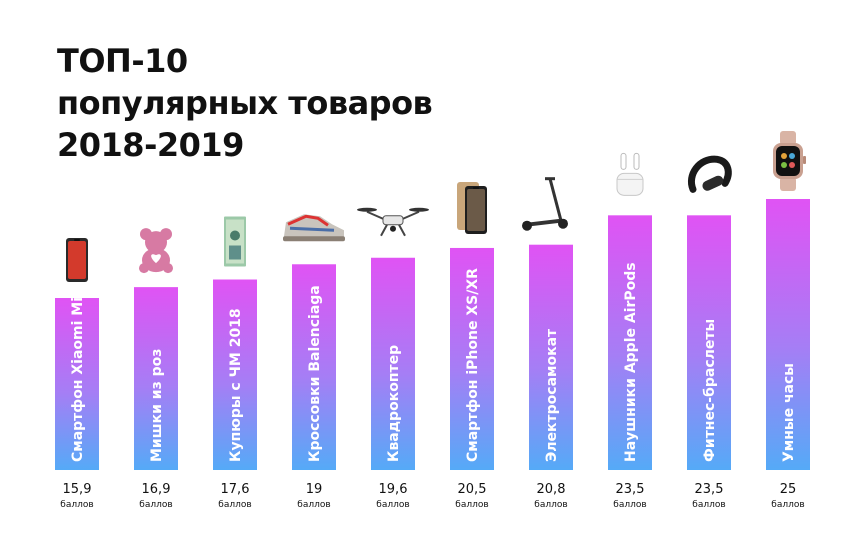 The width and height of the screenshot is (861, 546). Describe the element at coordinates (235, 241) in the screenshot. I see `banknote-icon` at that location.